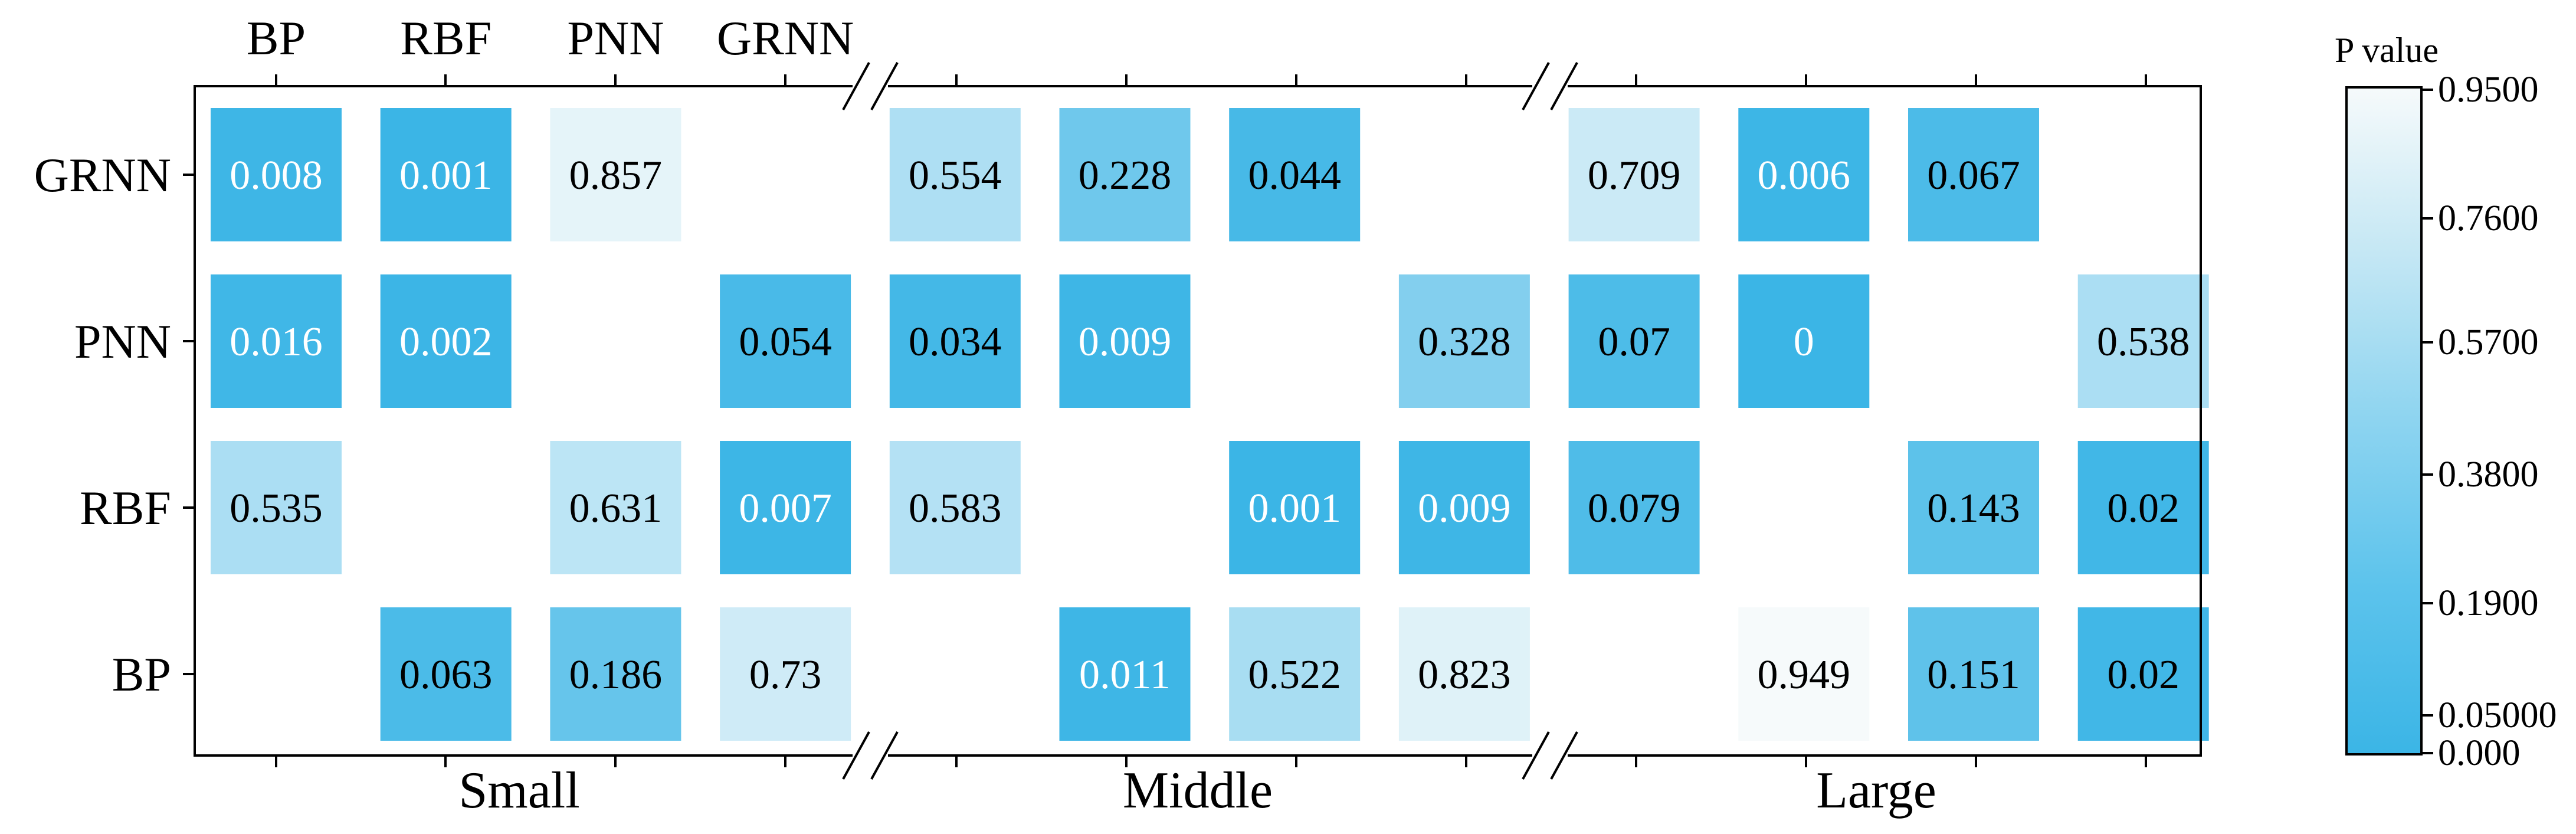 This screenshot has height=834, width=2576. What do you see at coordinates (2384, 420) in the screenshot?
I see `colorbar-gradient` at bounding box center [2384, 420].